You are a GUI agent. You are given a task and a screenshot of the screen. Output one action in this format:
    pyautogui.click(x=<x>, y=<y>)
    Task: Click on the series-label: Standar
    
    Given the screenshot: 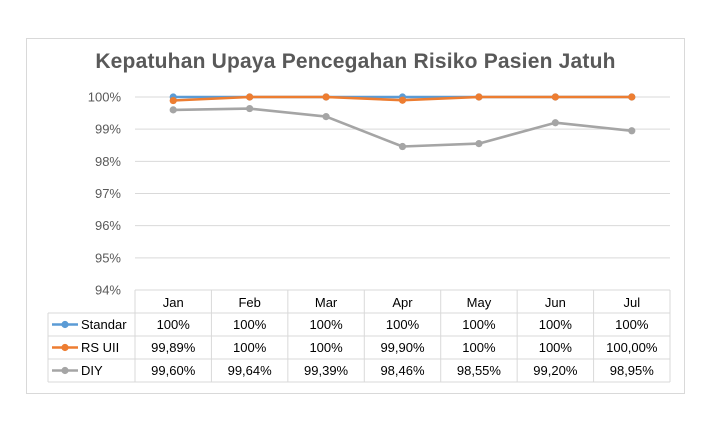 What is the action you would take?
    pyautogui.click(x=104, y=324)
    